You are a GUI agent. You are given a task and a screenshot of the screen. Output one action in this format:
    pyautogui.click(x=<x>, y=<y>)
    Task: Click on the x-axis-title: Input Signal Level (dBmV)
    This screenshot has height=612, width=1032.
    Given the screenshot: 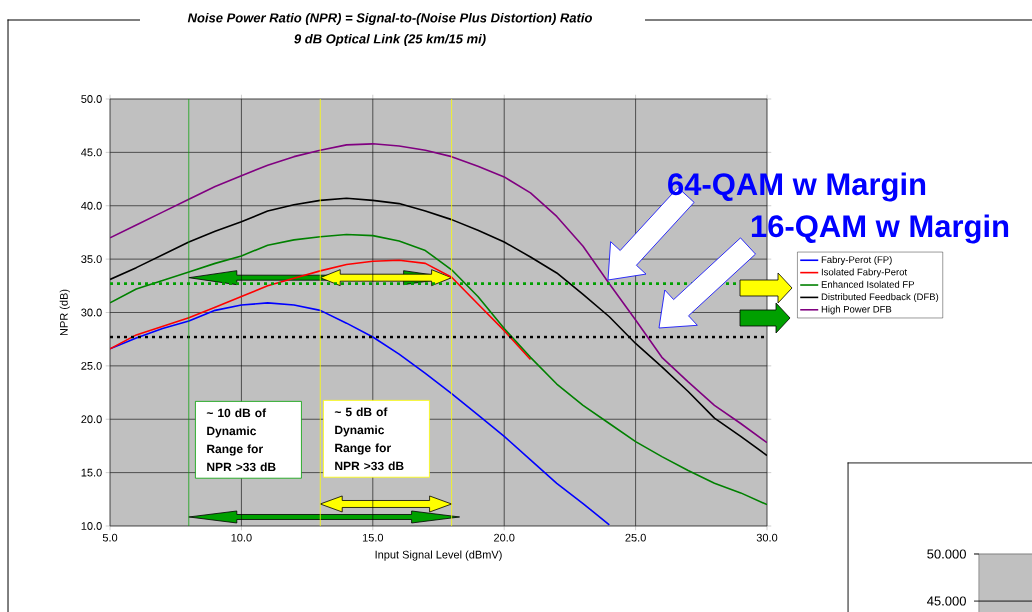 What is the action you would take?
    pyautogui.click(x=438, y=555)
    